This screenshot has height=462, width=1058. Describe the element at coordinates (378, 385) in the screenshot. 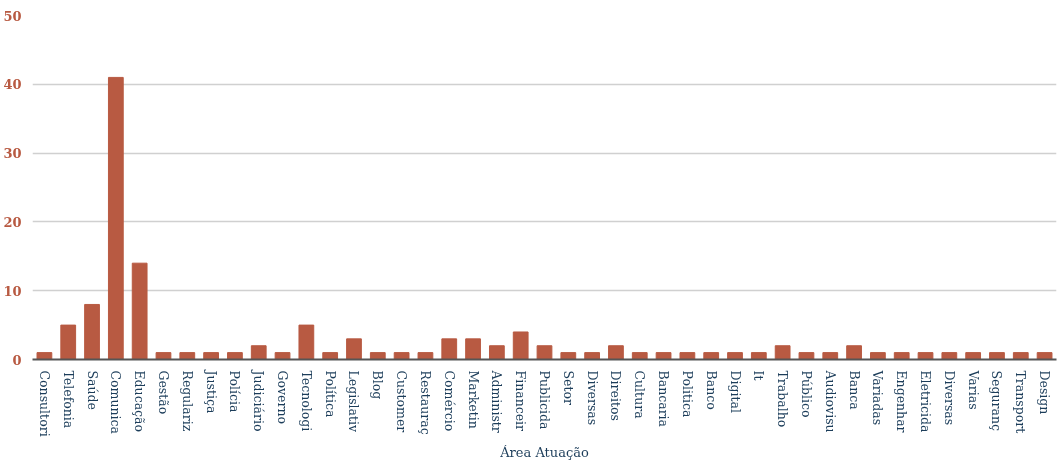

I see `x-tick-label: Blog` at that location.